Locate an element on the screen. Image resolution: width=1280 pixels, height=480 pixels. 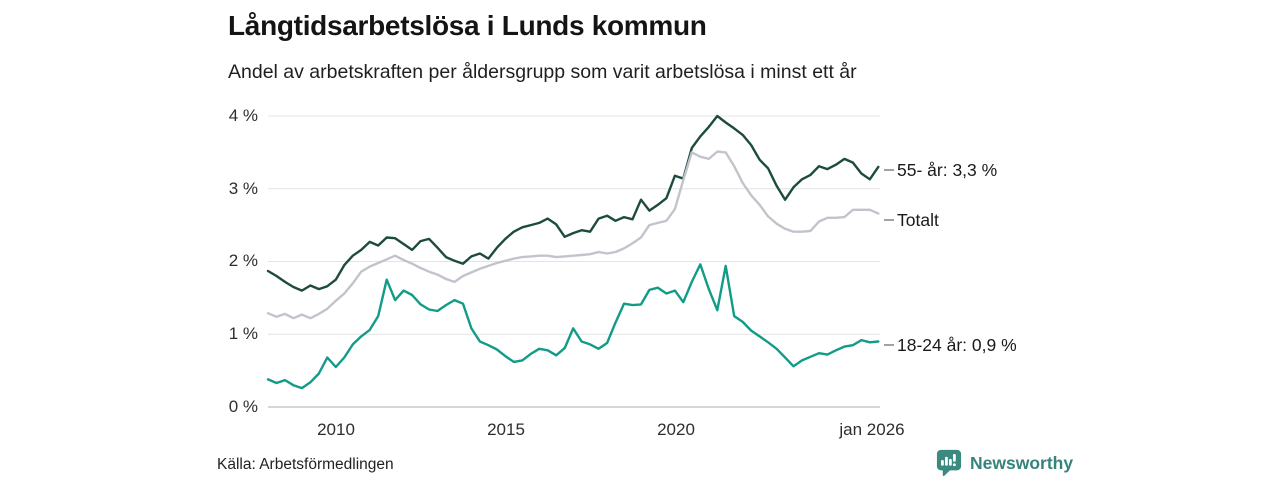
y-axis-tick: 1 % is located at coordinates (243, 333).